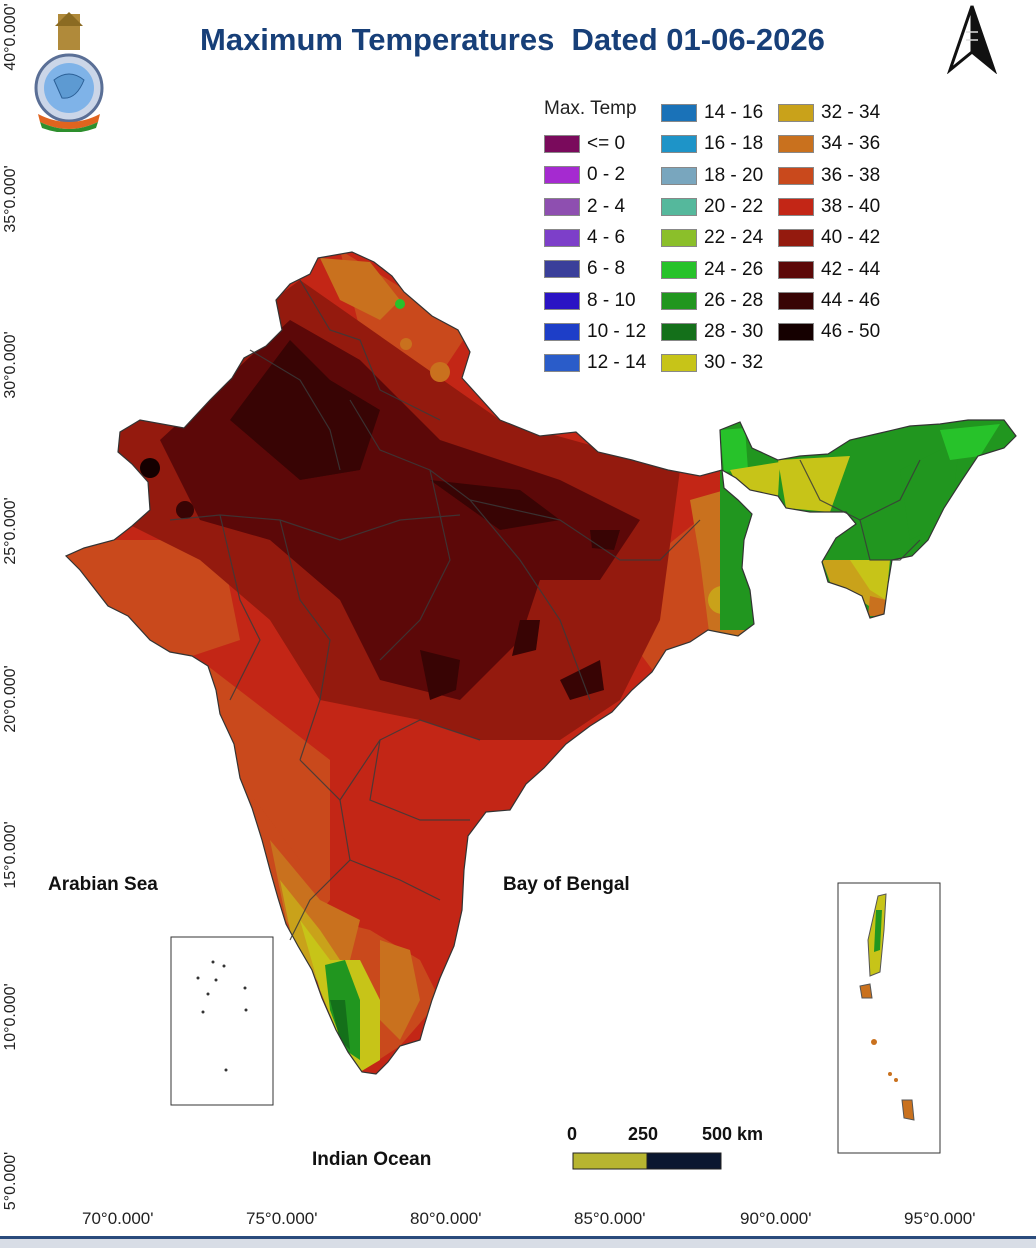  Describe the element at coordinates (734, 332) in the screenshot. I see `legend-label: 28 - 30` at that location.